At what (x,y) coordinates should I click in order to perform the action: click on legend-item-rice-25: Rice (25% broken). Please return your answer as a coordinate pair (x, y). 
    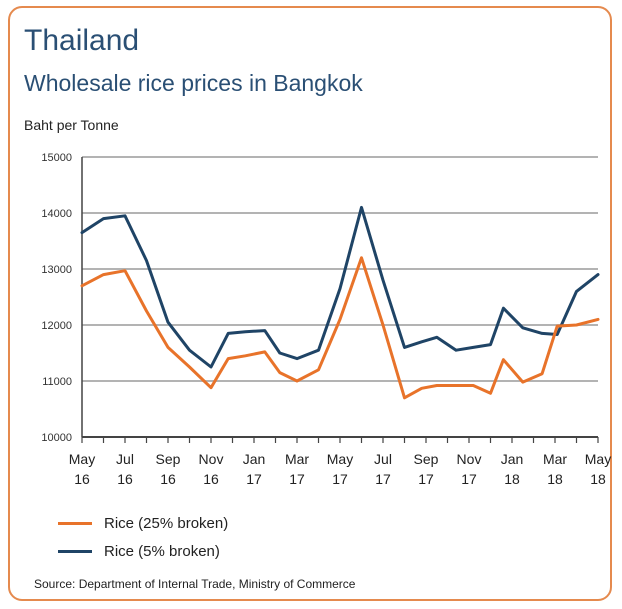
    Looking at the image, I should click on (143, 523).